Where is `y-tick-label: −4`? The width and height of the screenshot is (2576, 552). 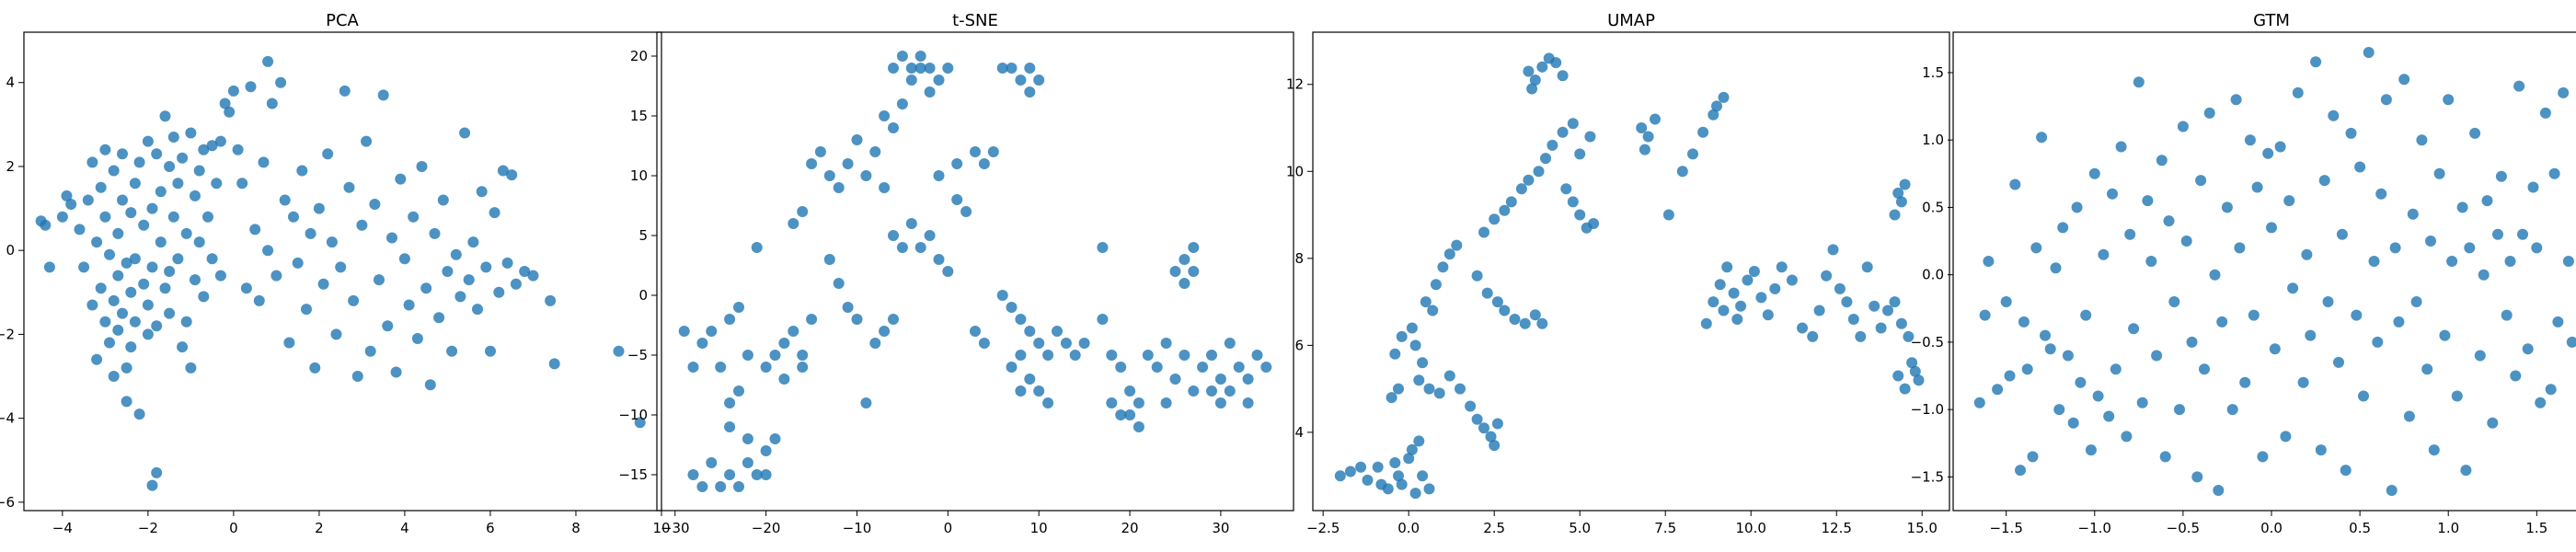
y-tick-label: −4 is located at coordinates (8, 418).